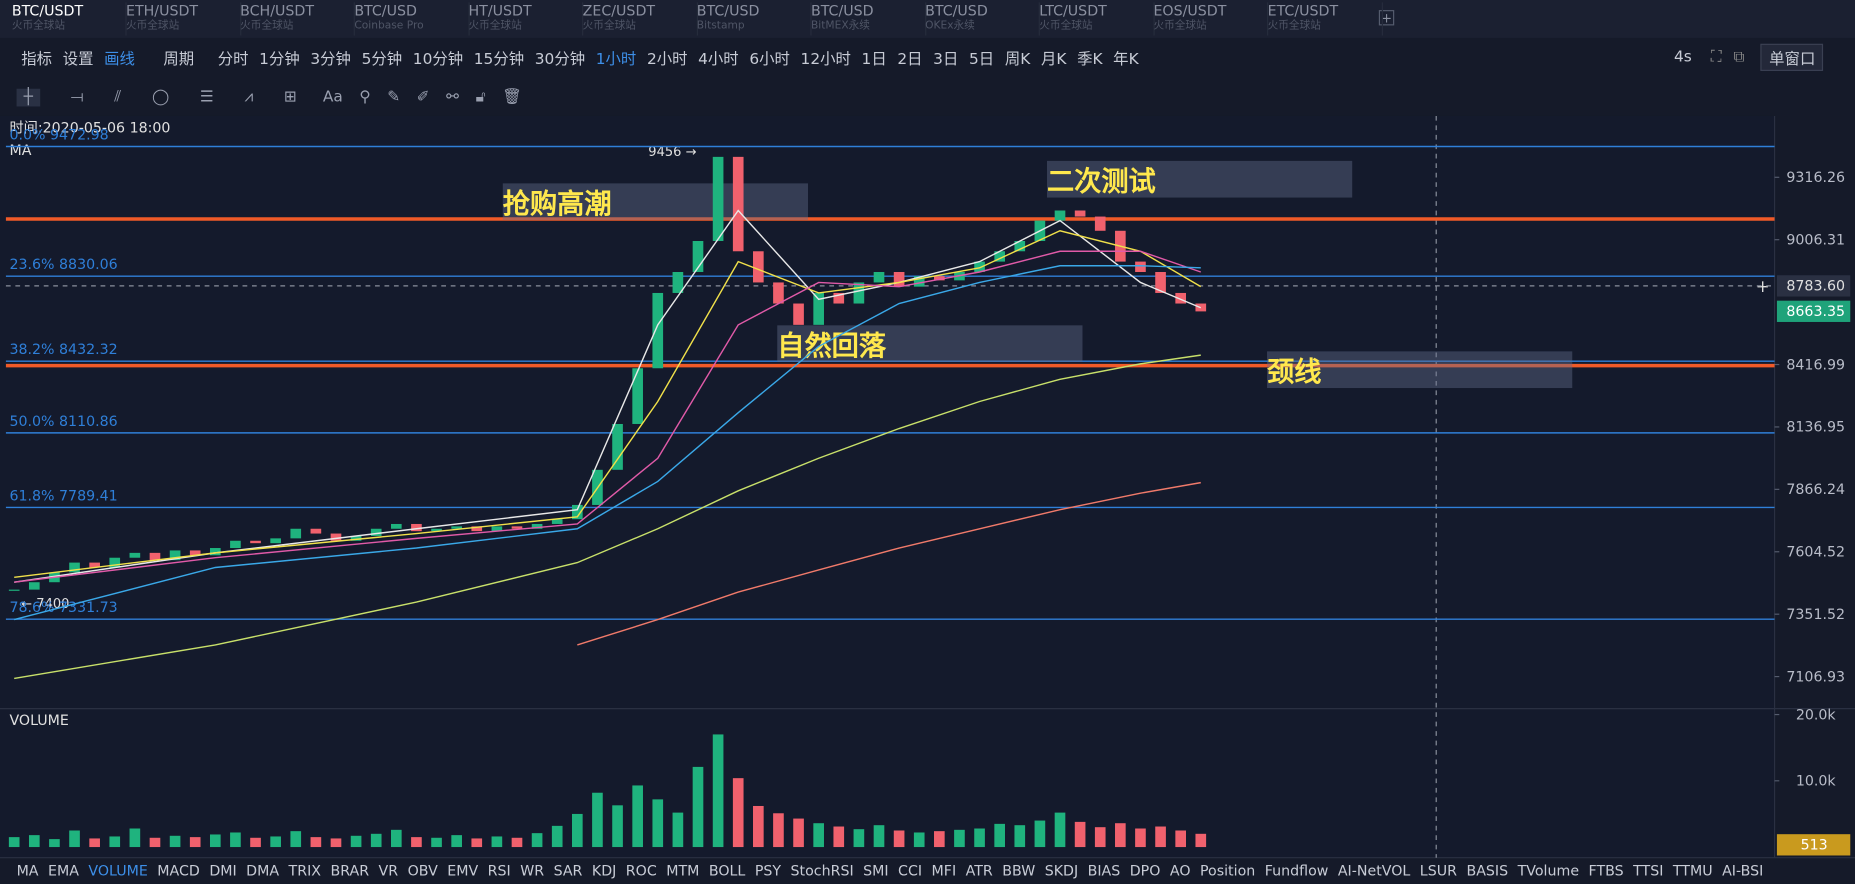  I want to click on period: 月K, so click(1053, 59).